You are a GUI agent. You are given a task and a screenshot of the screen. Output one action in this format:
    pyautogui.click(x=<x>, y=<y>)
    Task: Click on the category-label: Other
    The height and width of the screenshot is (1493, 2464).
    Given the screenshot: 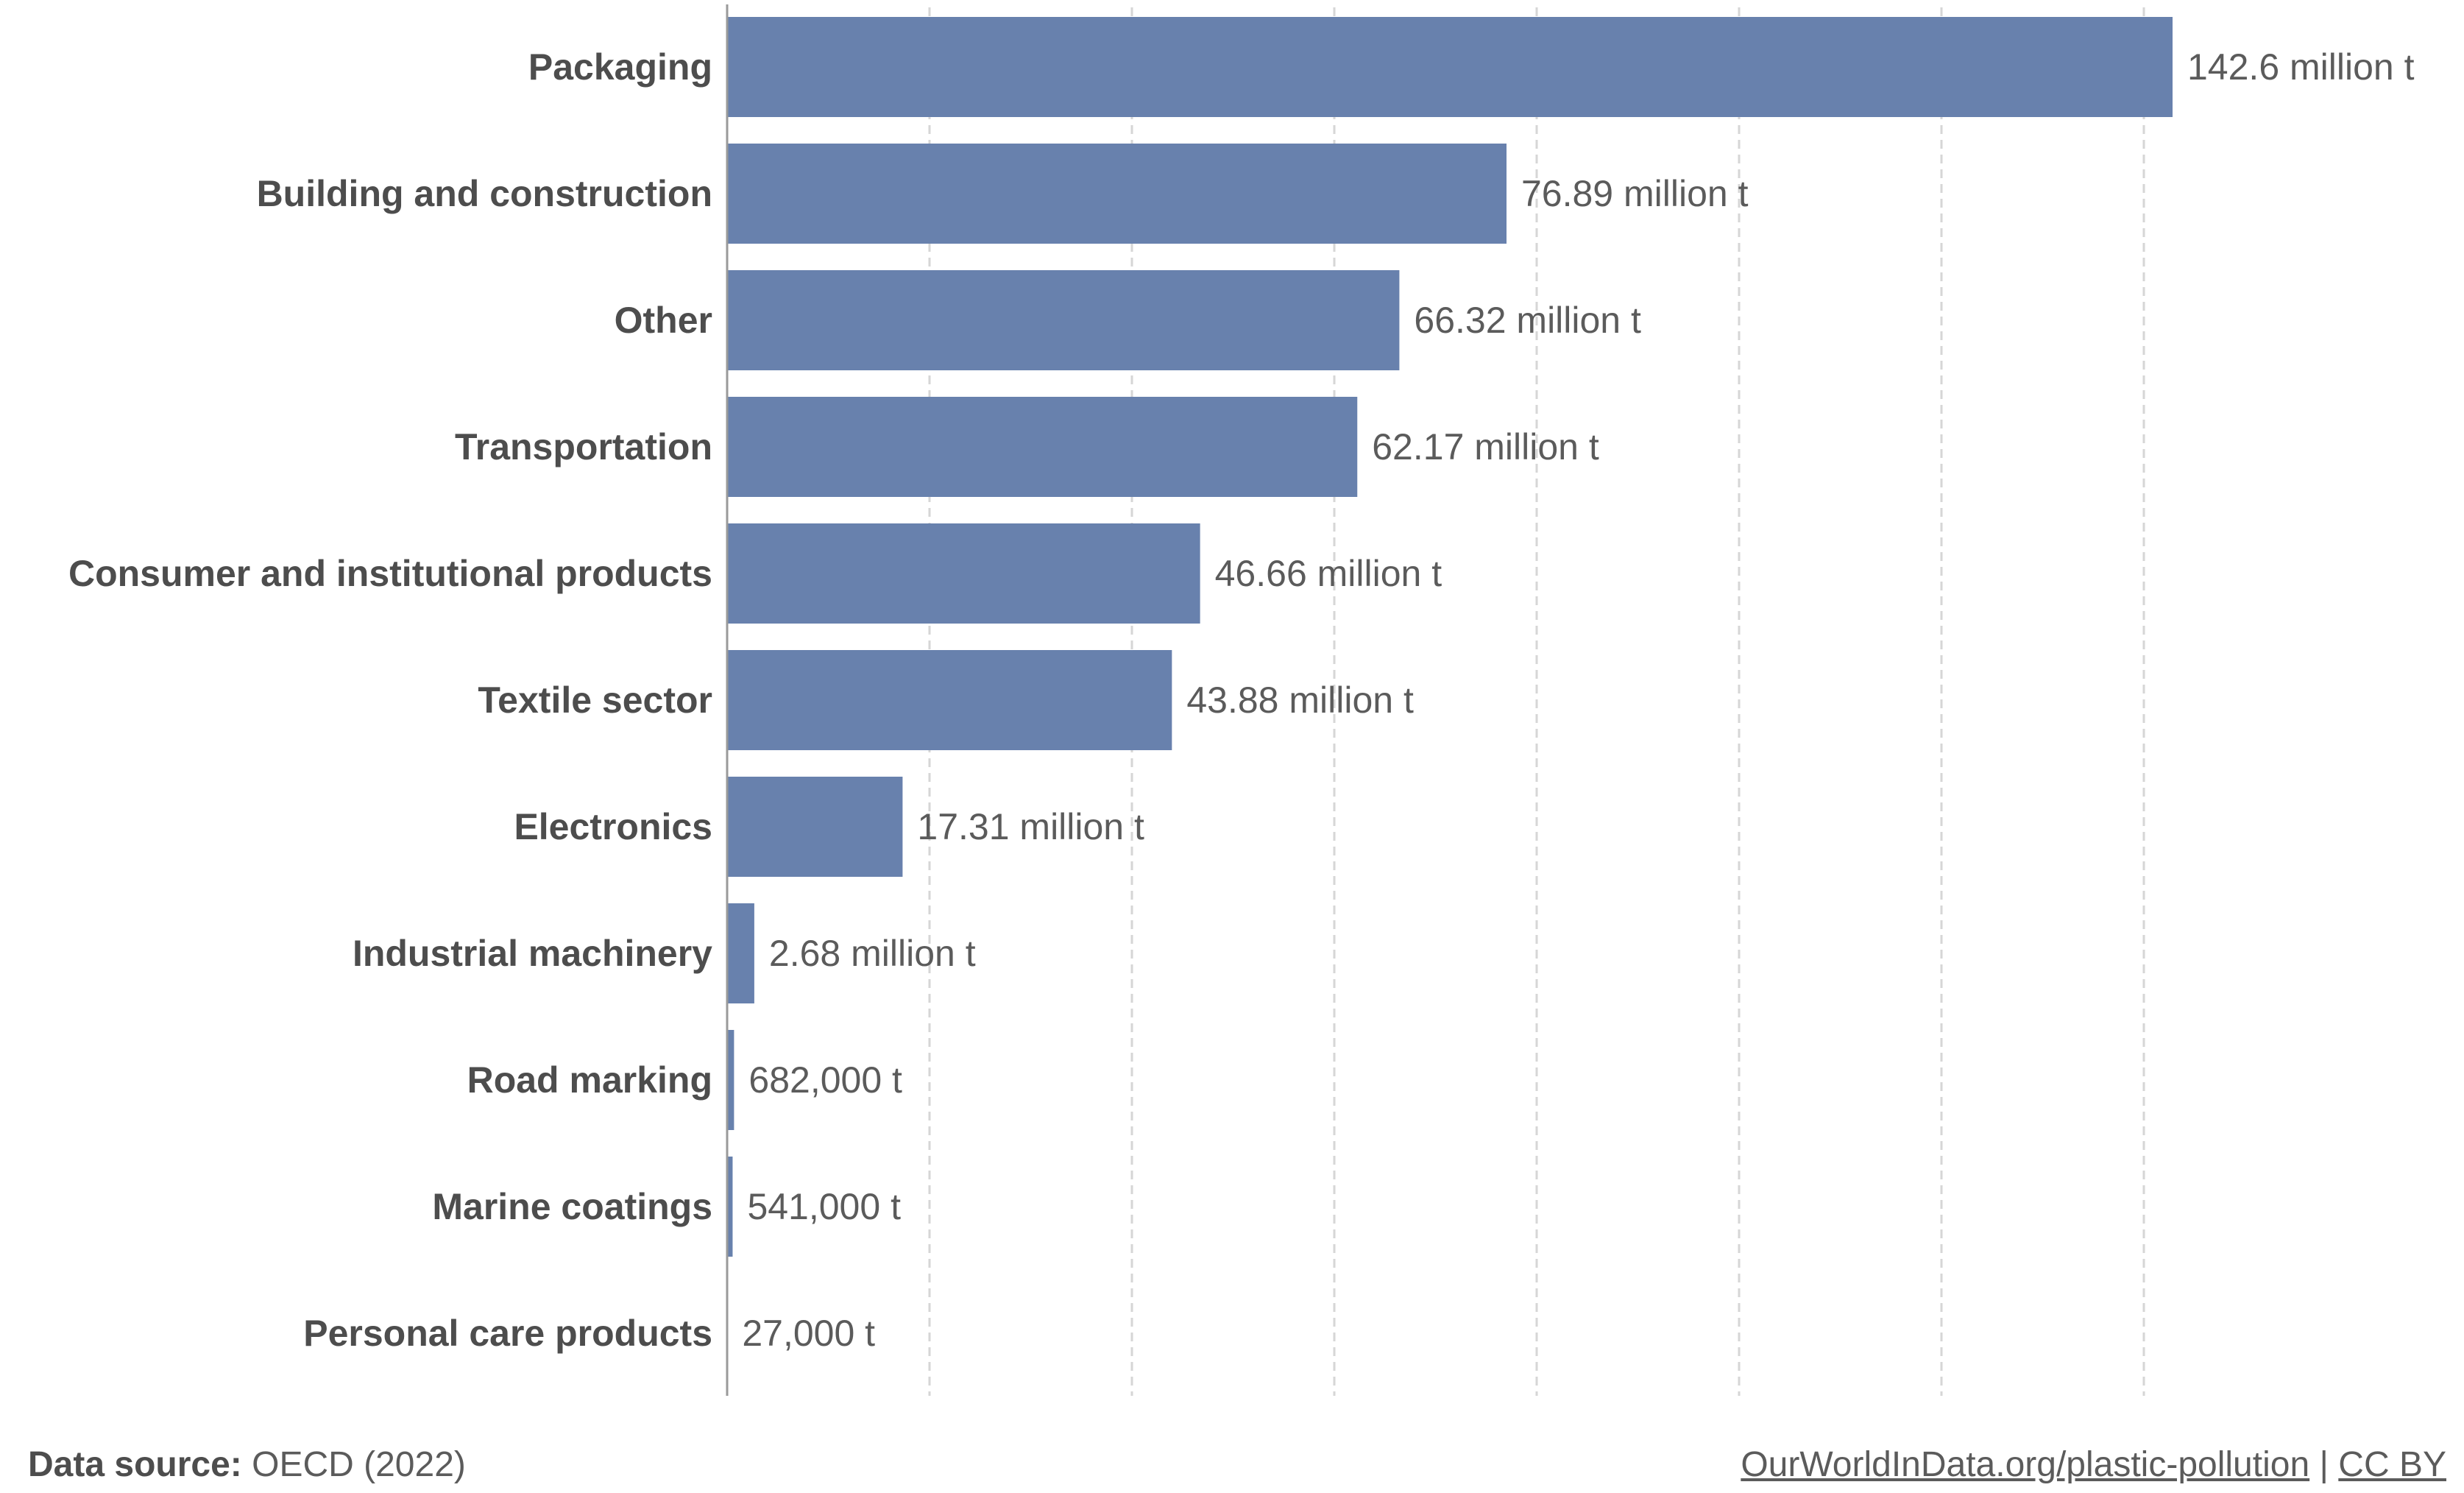 What is the action you would take?
    pyautogui.click(x=664, y=321)
    